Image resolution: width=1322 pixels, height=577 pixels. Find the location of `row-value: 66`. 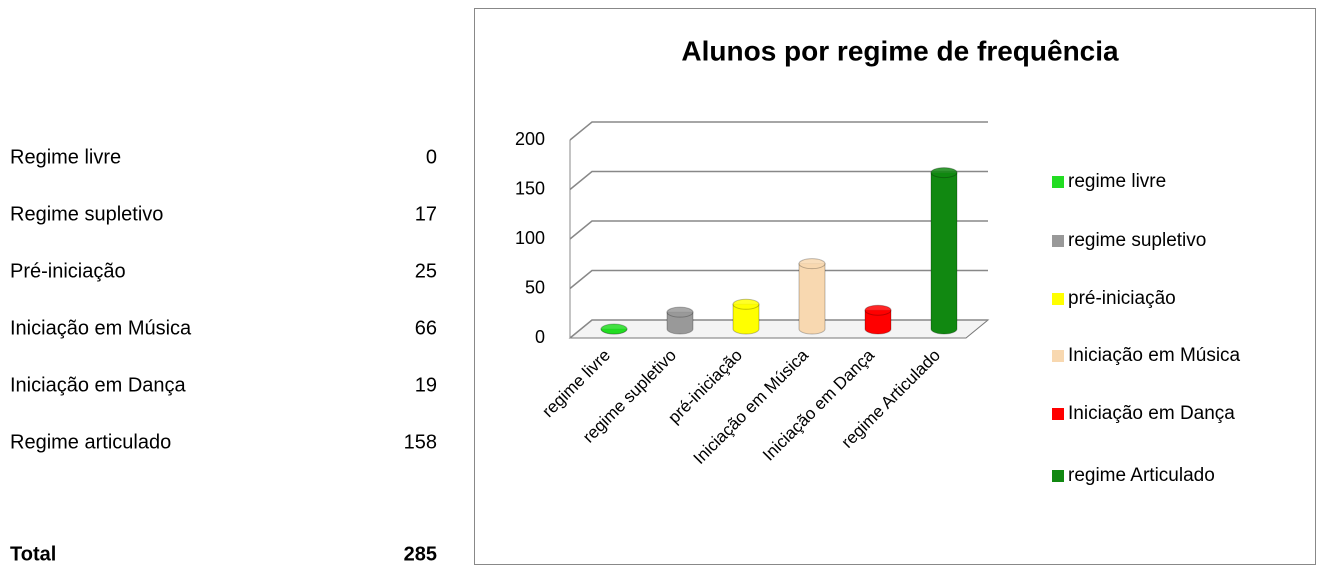

row-value: 66 is located at coordinates (426, 328).